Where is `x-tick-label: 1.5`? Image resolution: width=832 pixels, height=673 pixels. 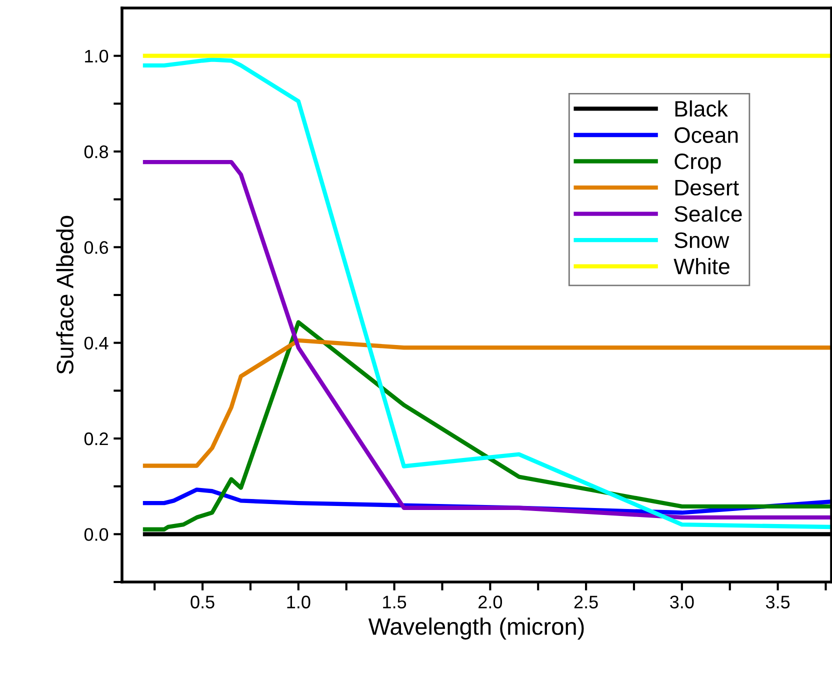
x-tick-label: 1.5 is located at coordinates (394, 602).